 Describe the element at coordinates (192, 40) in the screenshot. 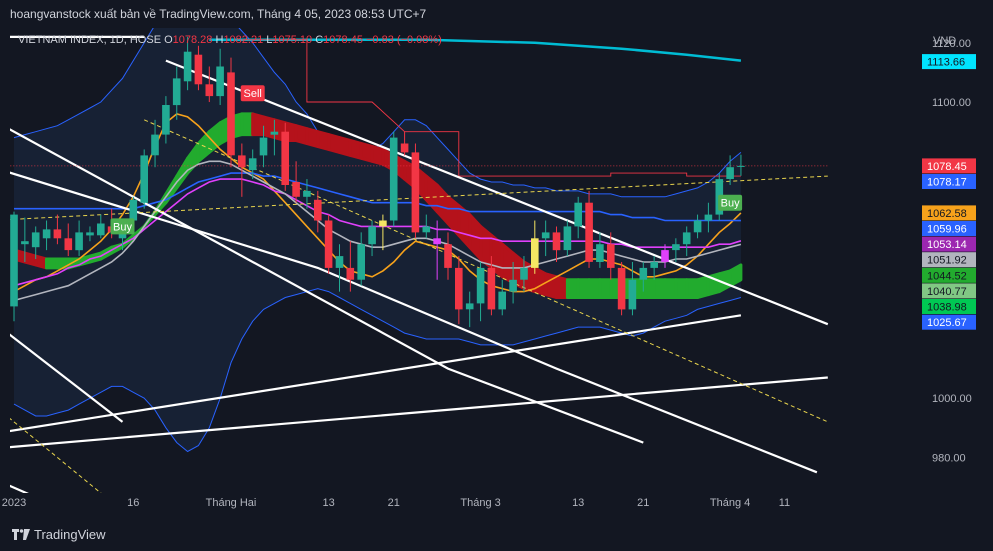

I see `open-value: 1078.28` at that location.